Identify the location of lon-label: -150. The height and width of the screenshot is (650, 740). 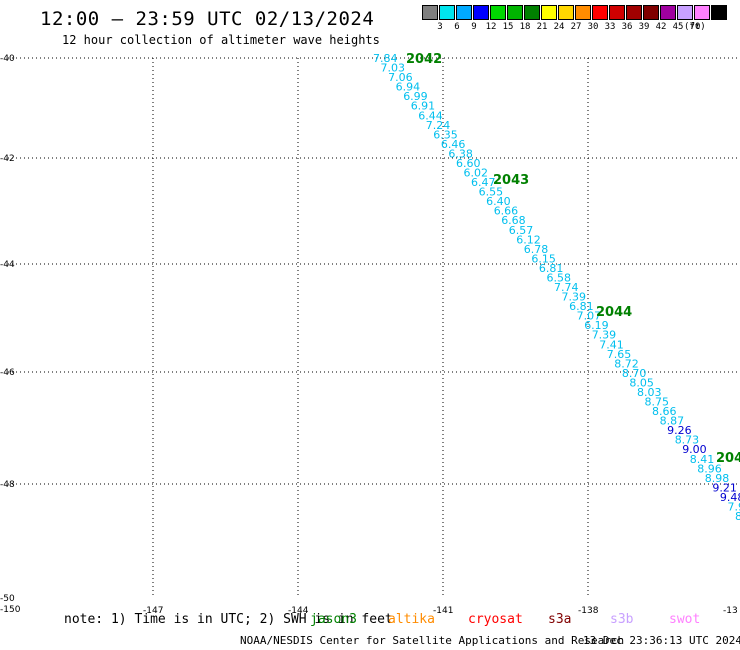
(10, 610).